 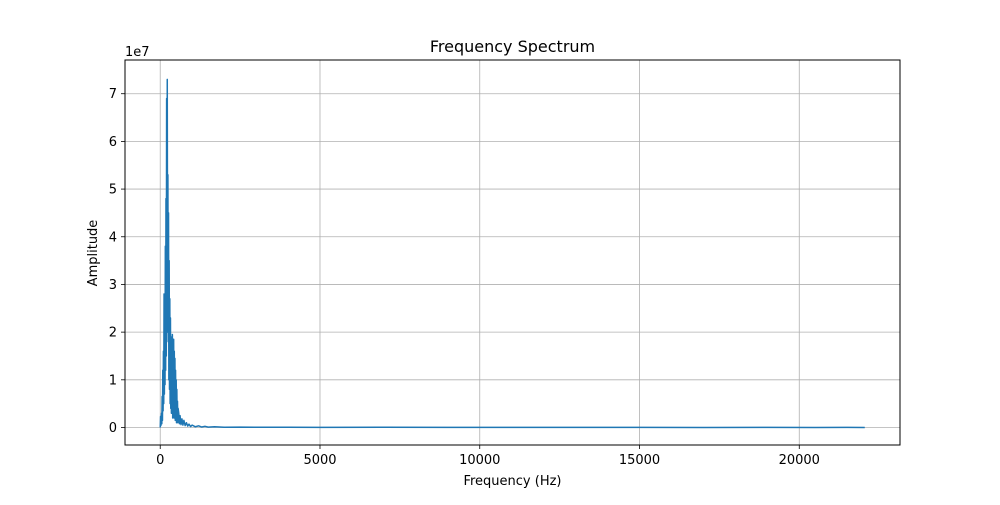 I want to click on y-tick-label: 2, so click(x=113, y=333).